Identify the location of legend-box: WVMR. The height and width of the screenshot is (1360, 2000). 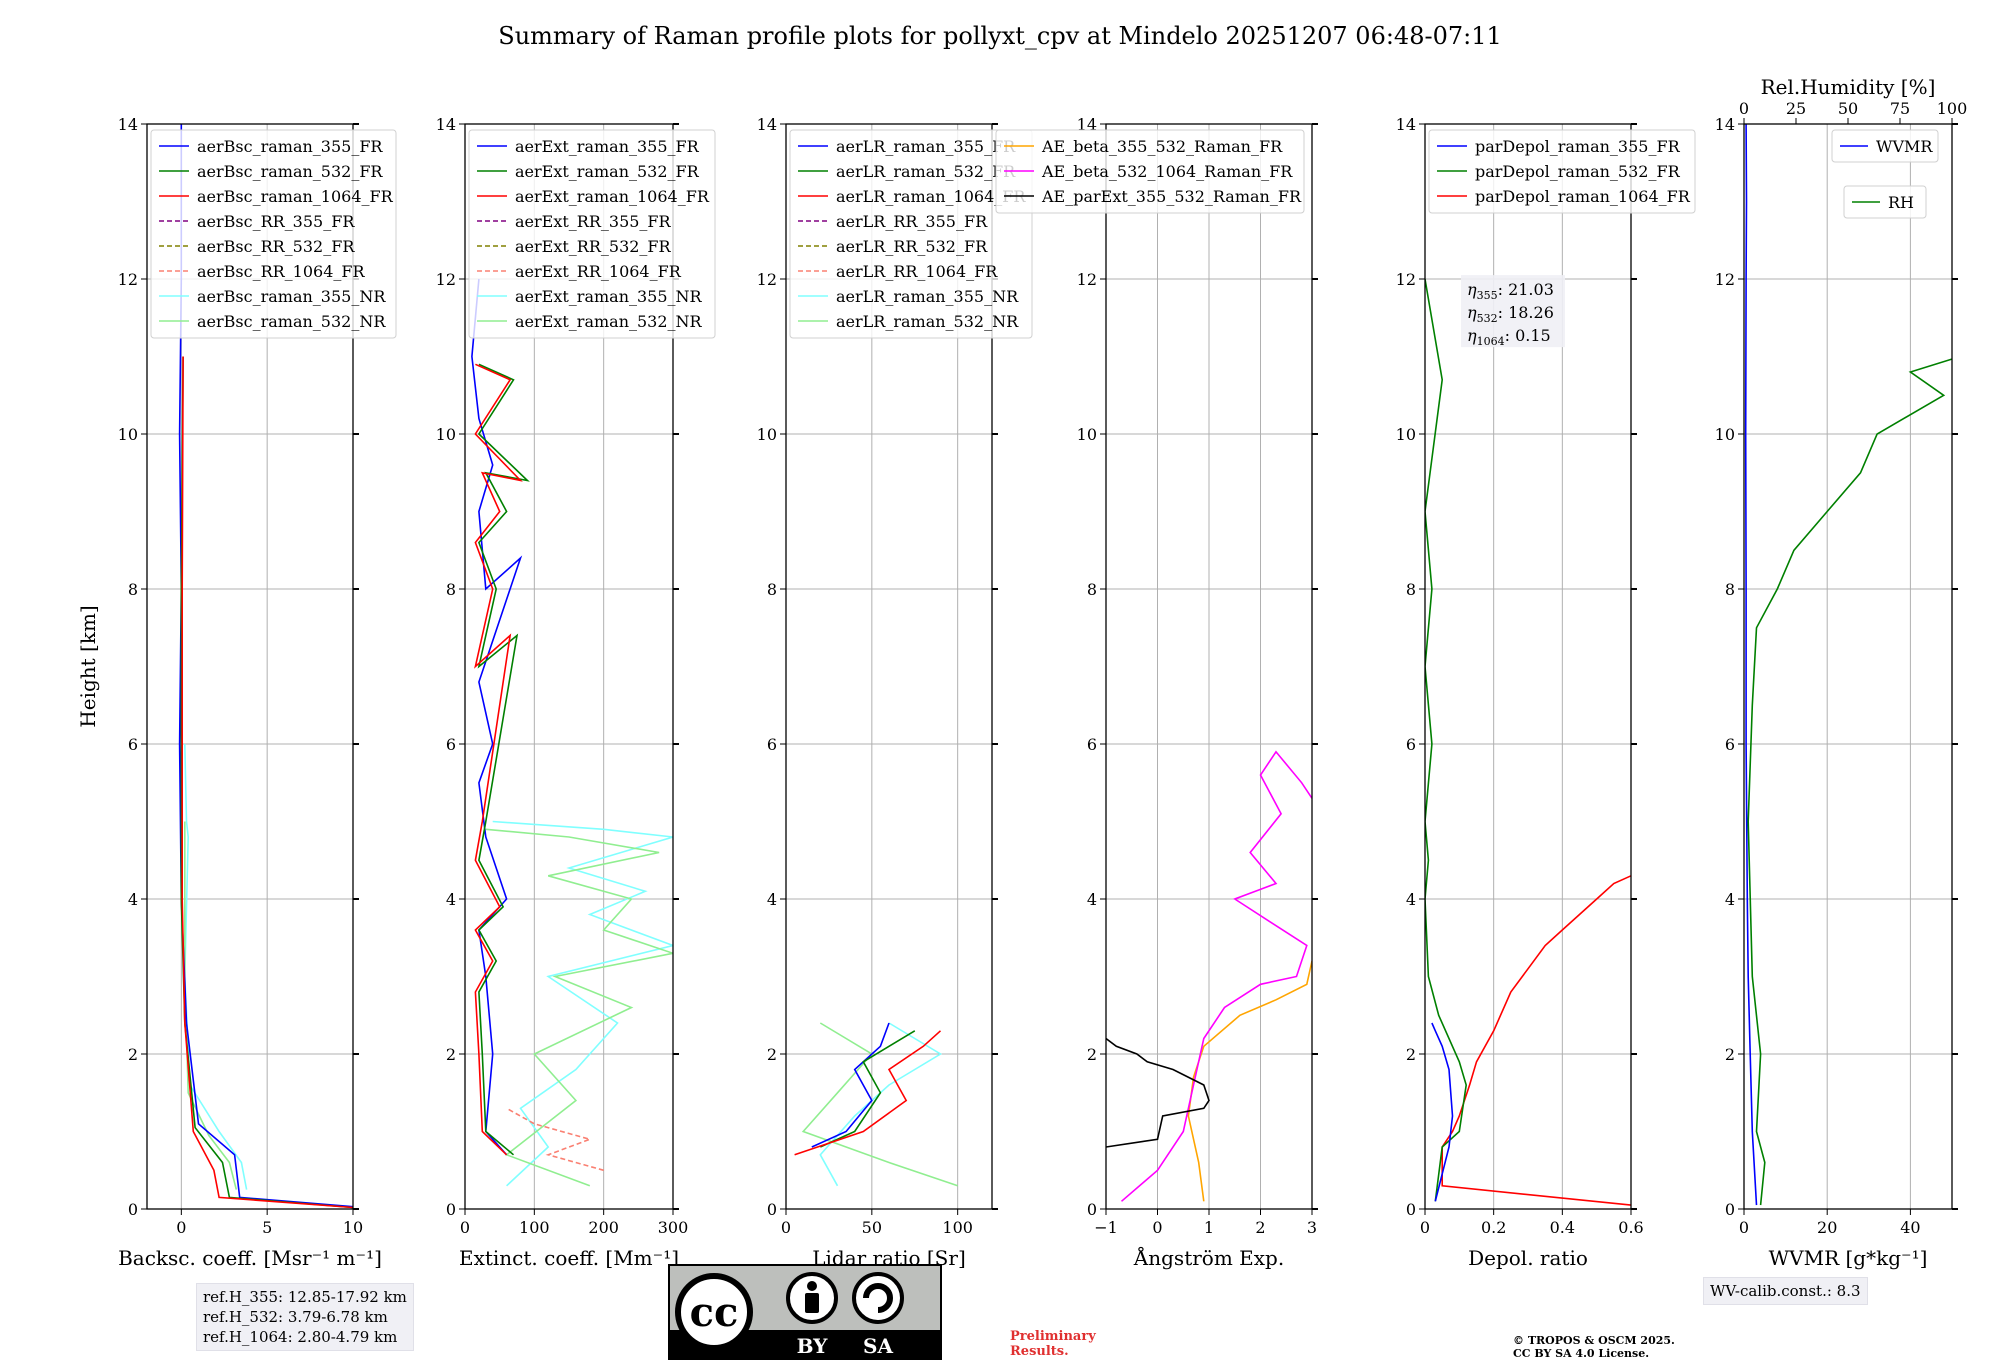
(1885, 146).